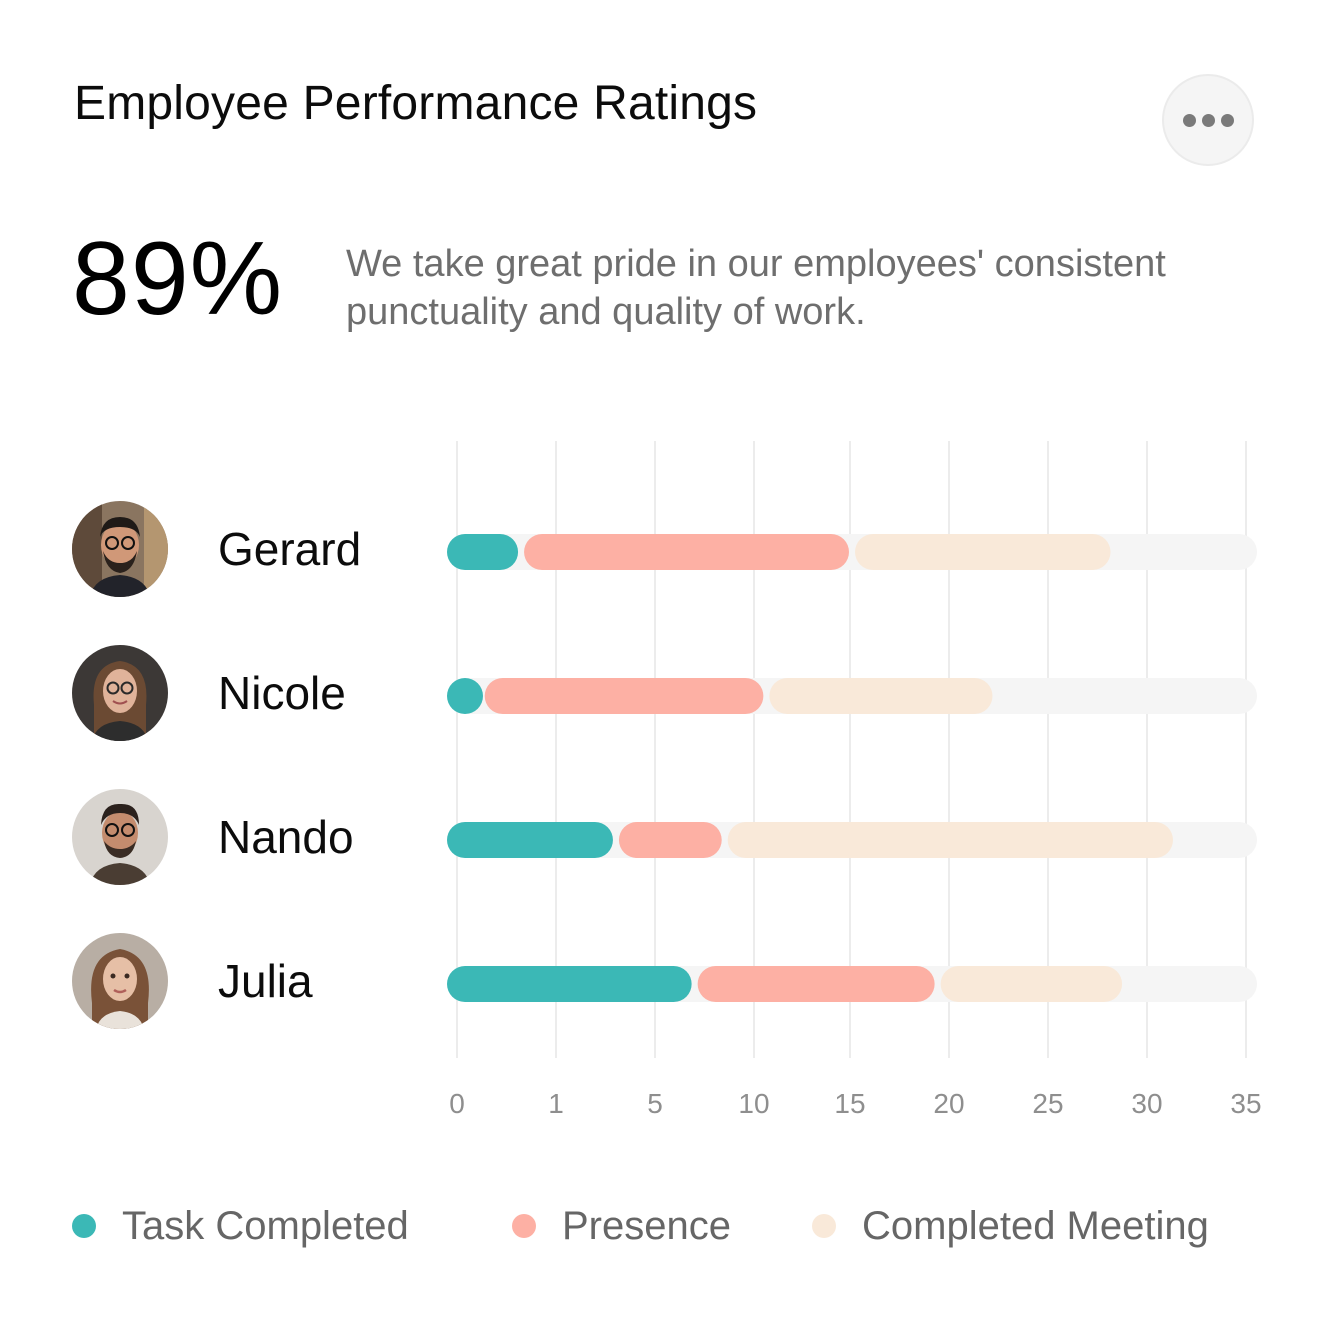  I want to click on x-tick-label: 35, so click(1245, 1103).